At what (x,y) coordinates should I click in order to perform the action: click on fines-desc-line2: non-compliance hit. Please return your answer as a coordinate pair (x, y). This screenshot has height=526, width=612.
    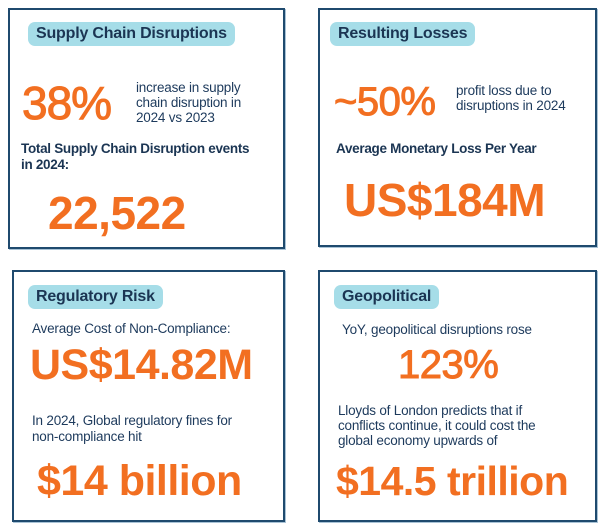
    Looking at the image, I should click on (87, 436).